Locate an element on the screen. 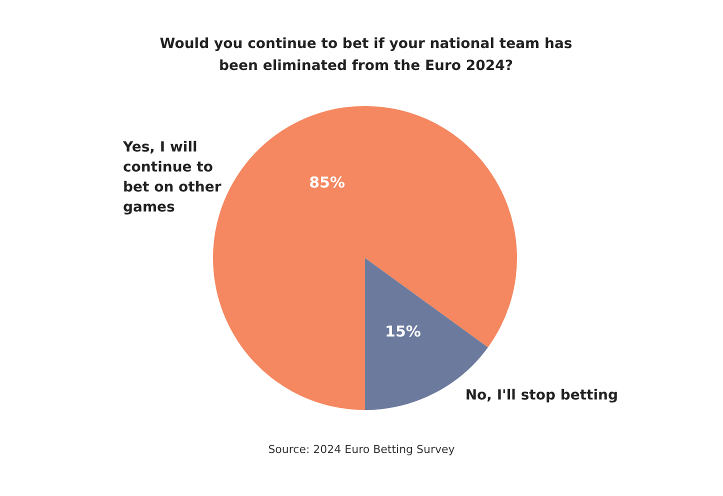 This screenshot has width=723, height=496. data-label: 85% is located at coordinates (327, 182).